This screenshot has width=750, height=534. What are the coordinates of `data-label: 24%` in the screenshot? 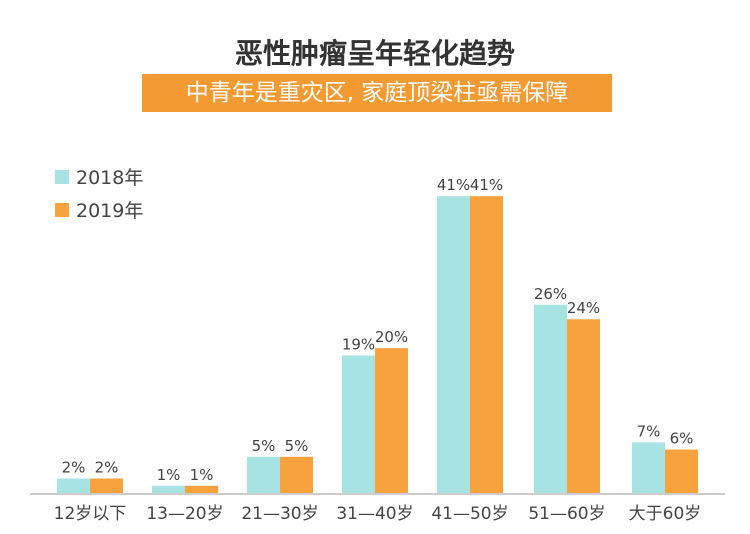 It's located at (583, 308).